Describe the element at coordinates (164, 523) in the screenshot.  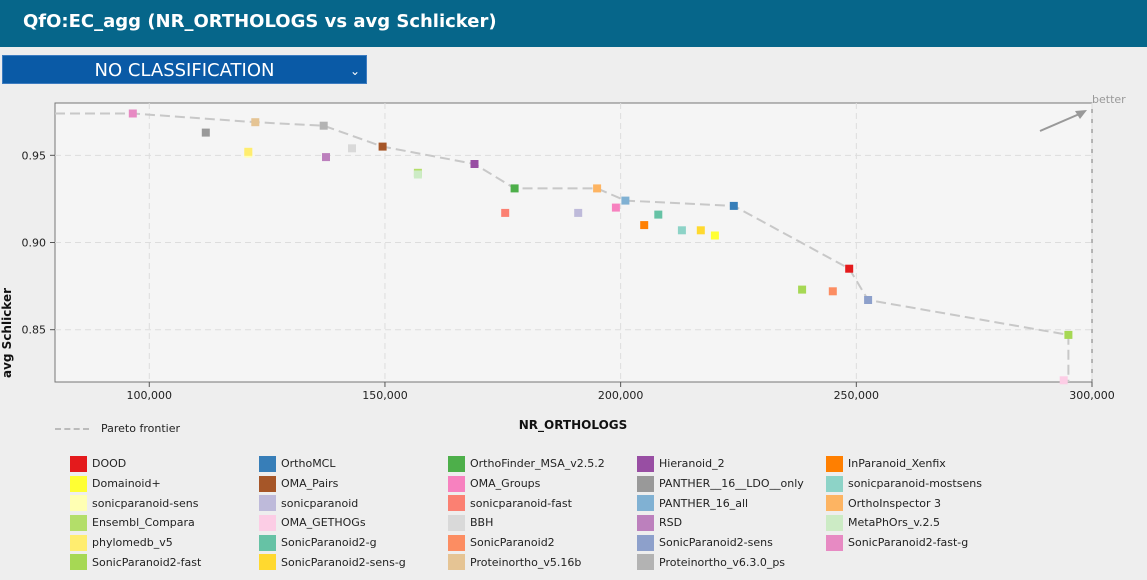
I see `legend-item: Ensembl_Compara` at that location.